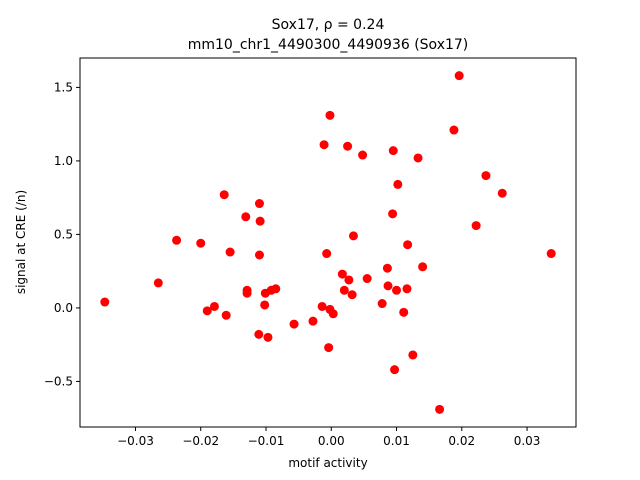 This screenshot has width=640, height=480. What do you see at coordinates (328, 45) in the screenshot?
I see `chart-title-line2: mm10_chr1_4490300_4490936 (Sox17)` at bounding box center [328, 45].